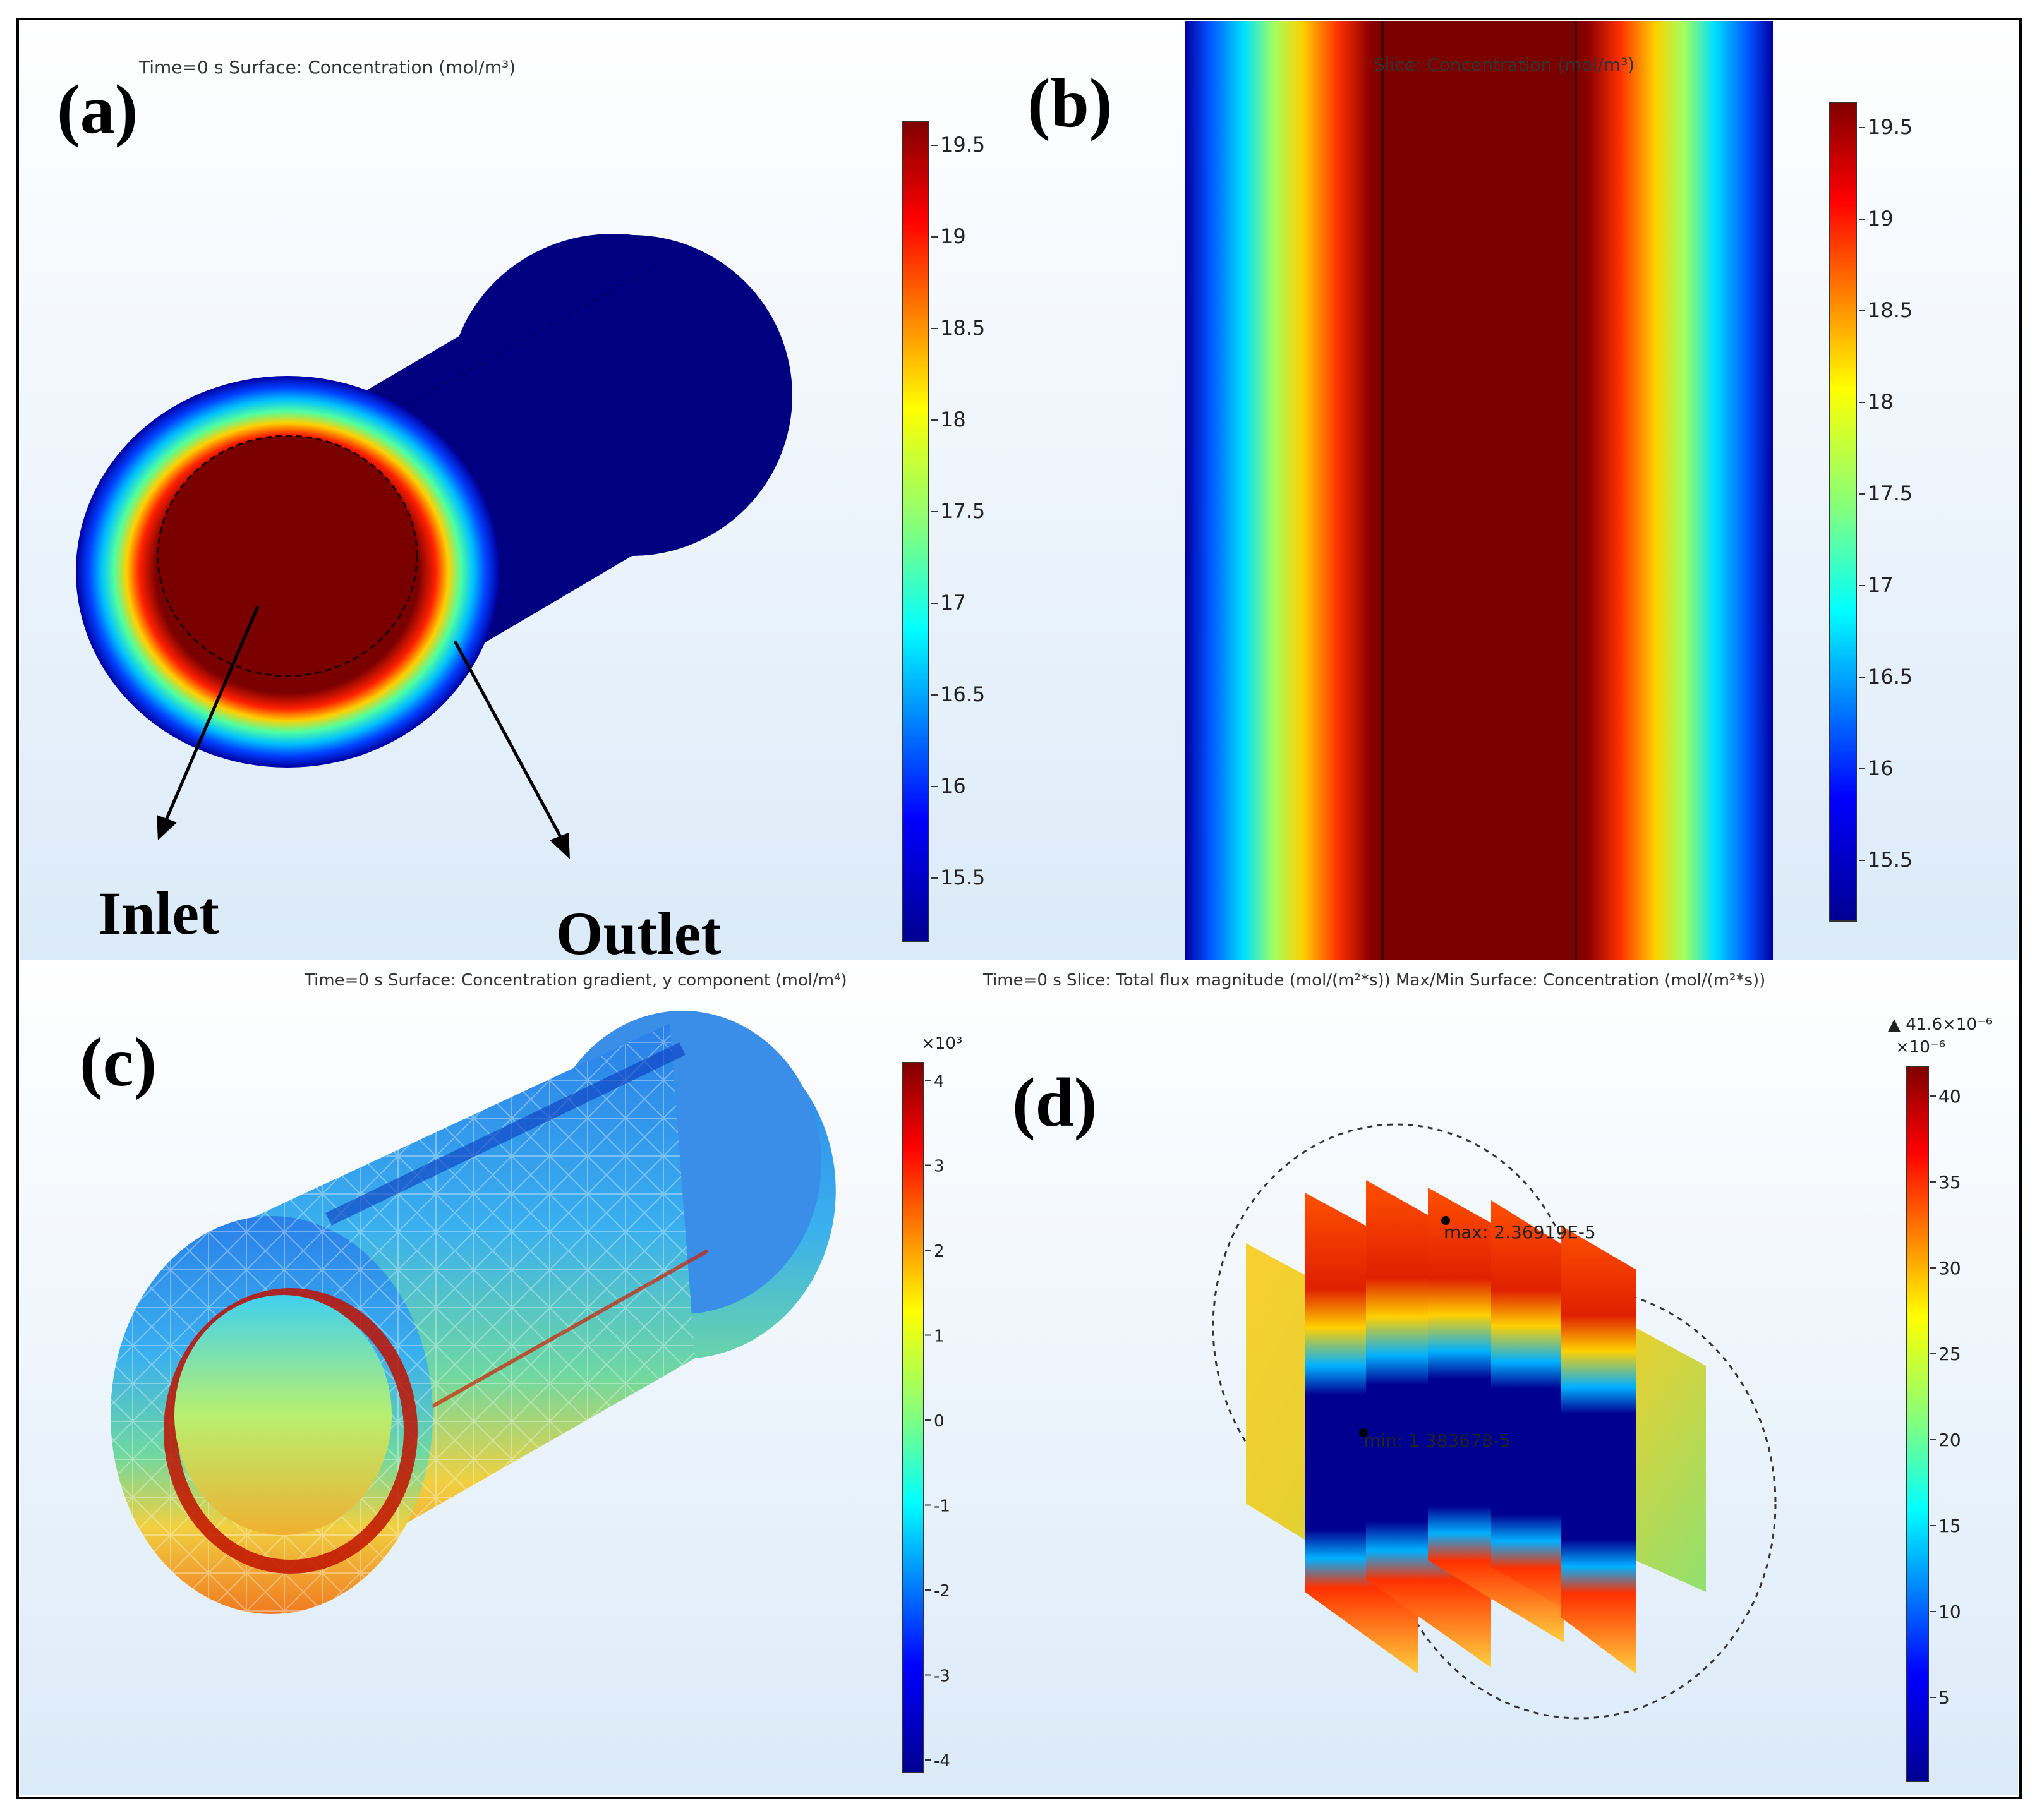 The height and width of the screenshot is (1820, 2037). What do you see at coordinates (1520, 1232) in the screenshot?
I see `max-annotation: max: 2.36919E-5` at bounding box center [1520, 1232].